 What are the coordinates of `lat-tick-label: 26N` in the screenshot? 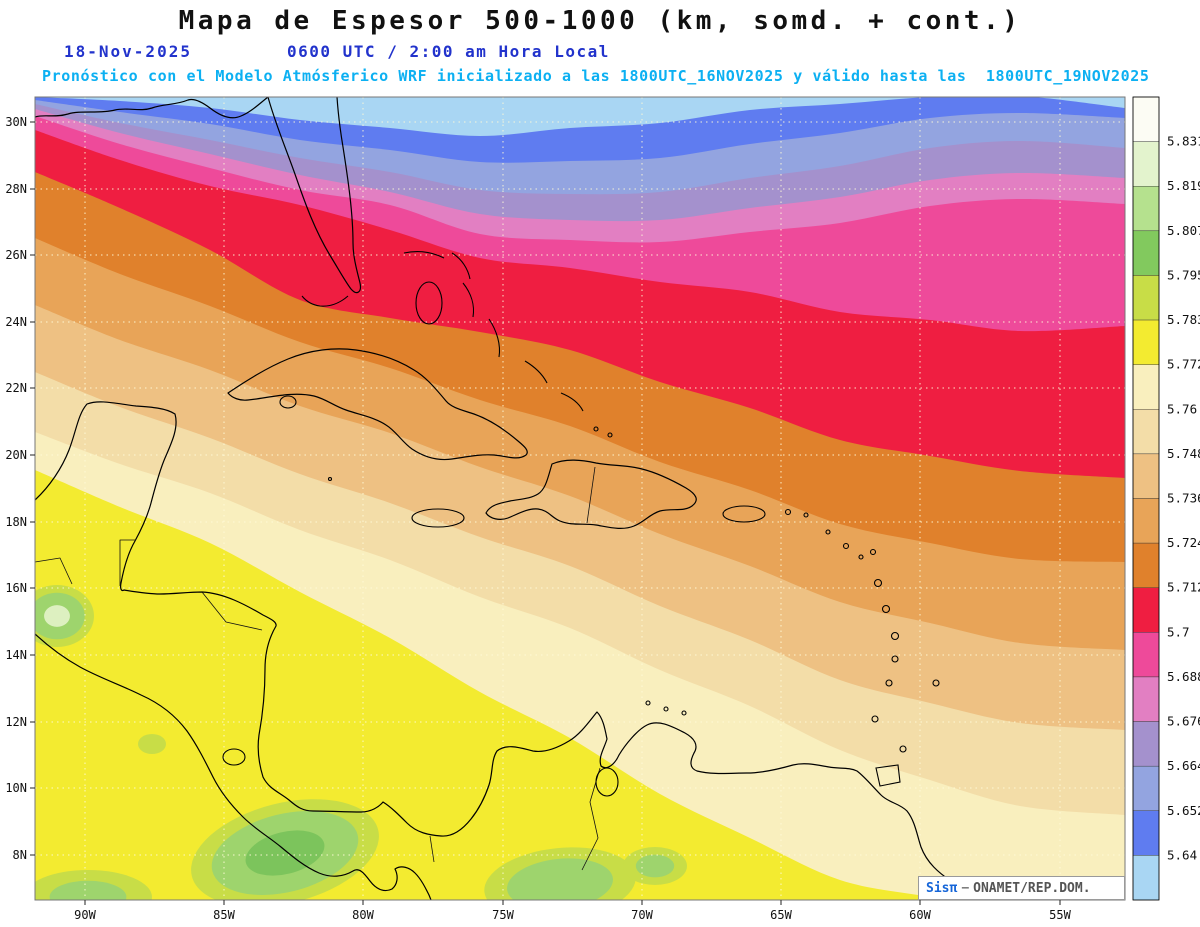 It's located at (16, 255).